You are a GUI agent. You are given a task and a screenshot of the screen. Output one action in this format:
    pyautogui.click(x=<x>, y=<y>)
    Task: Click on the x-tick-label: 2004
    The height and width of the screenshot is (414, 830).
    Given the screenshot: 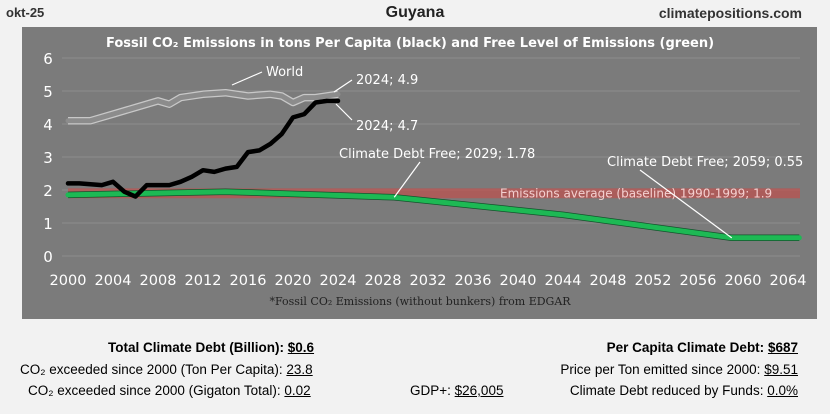 What is the action you would take?
    pyautogui.click(x=113, y=281)
    